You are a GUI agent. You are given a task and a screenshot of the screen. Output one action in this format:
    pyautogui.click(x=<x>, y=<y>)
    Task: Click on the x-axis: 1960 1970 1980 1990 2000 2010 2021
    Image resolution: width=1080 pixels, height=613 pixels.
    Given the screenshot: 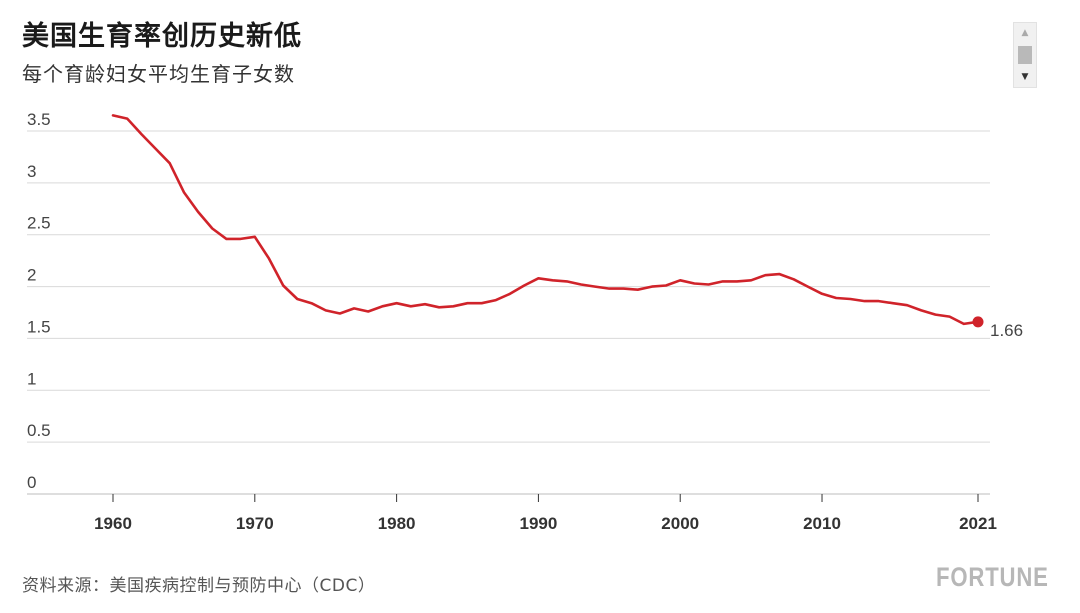 What is the action you would take?
    pyautogui.click(x=545, y=513)
    